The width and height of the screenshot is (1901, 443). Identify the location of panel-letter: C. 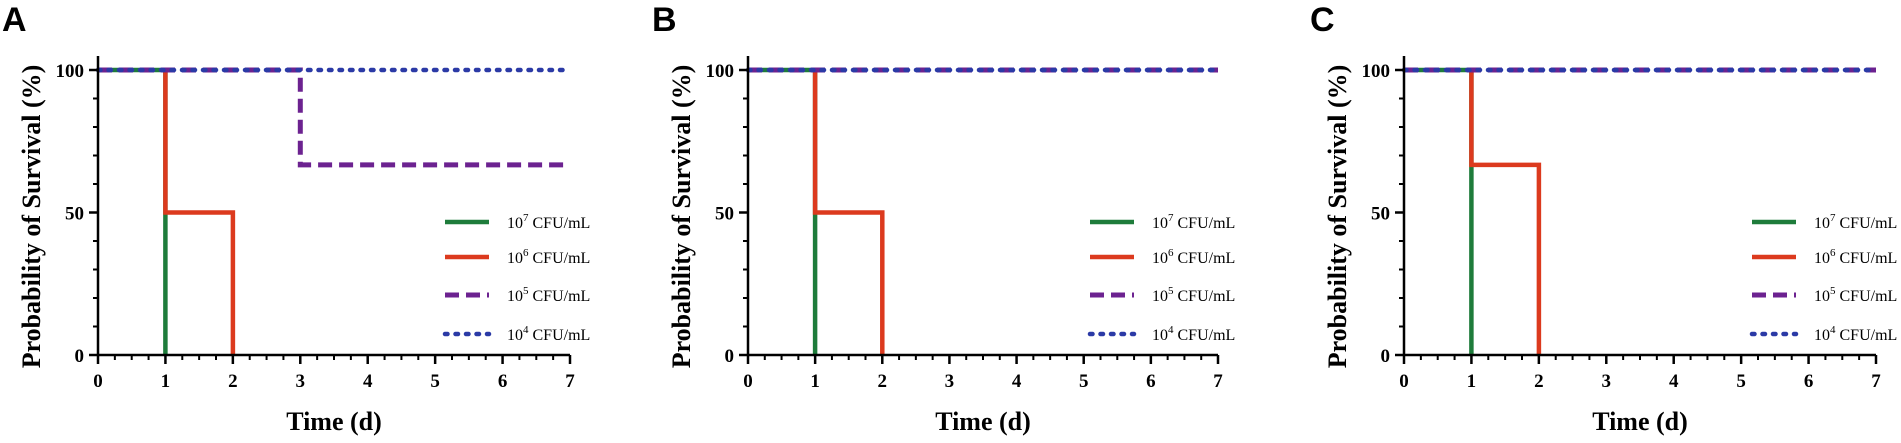
(1322, 20).